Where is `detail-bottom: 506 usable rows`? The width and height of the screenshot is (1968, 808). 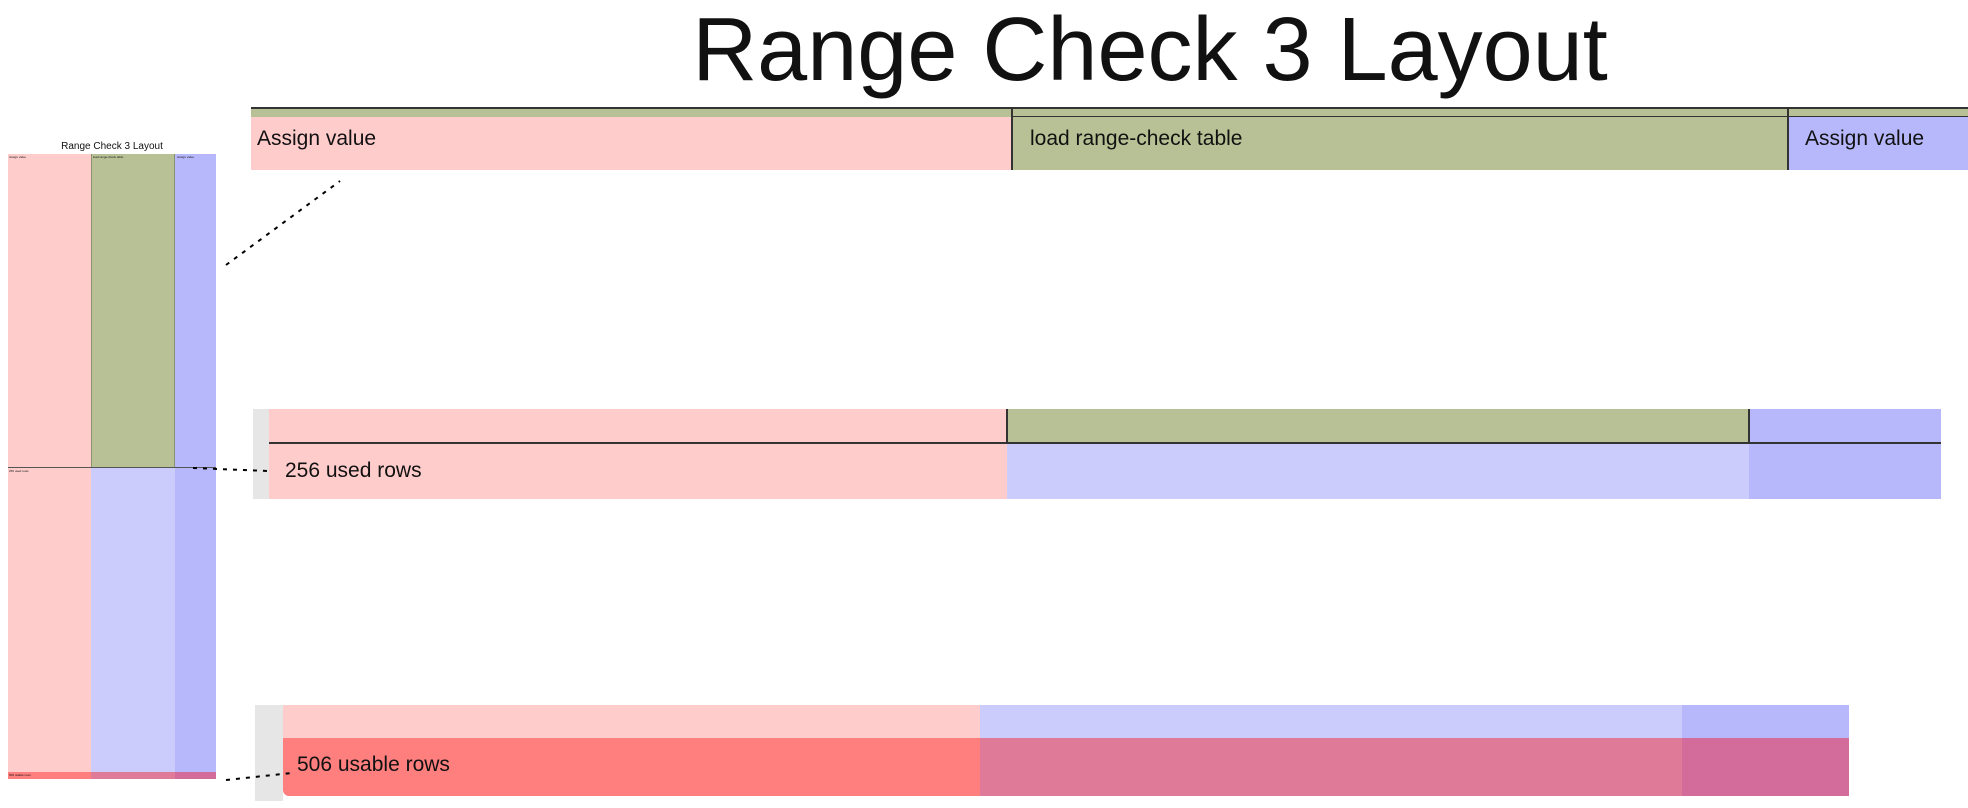
detail-bottom: 506 usable rows is located at coordinates (984, 754).